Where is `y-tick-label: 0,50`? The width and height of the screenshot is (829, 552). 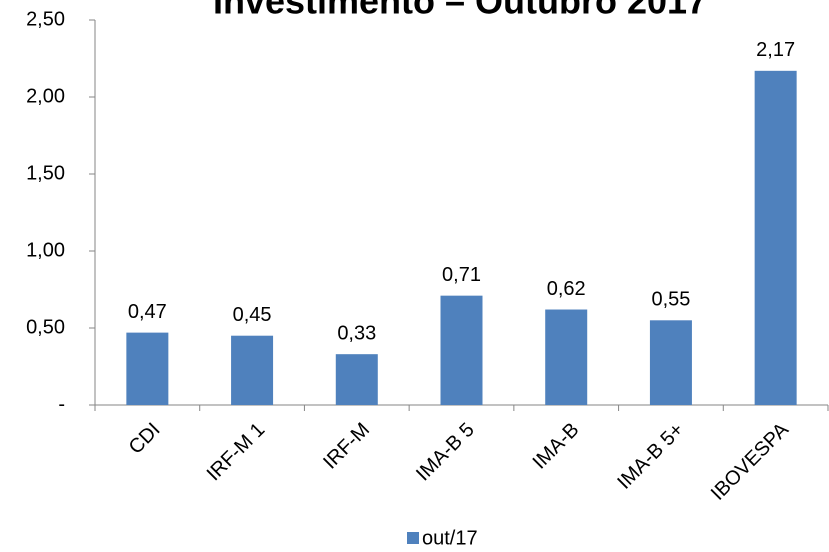 y-tick-label: 0,50 is located at coordinates (45, 327).